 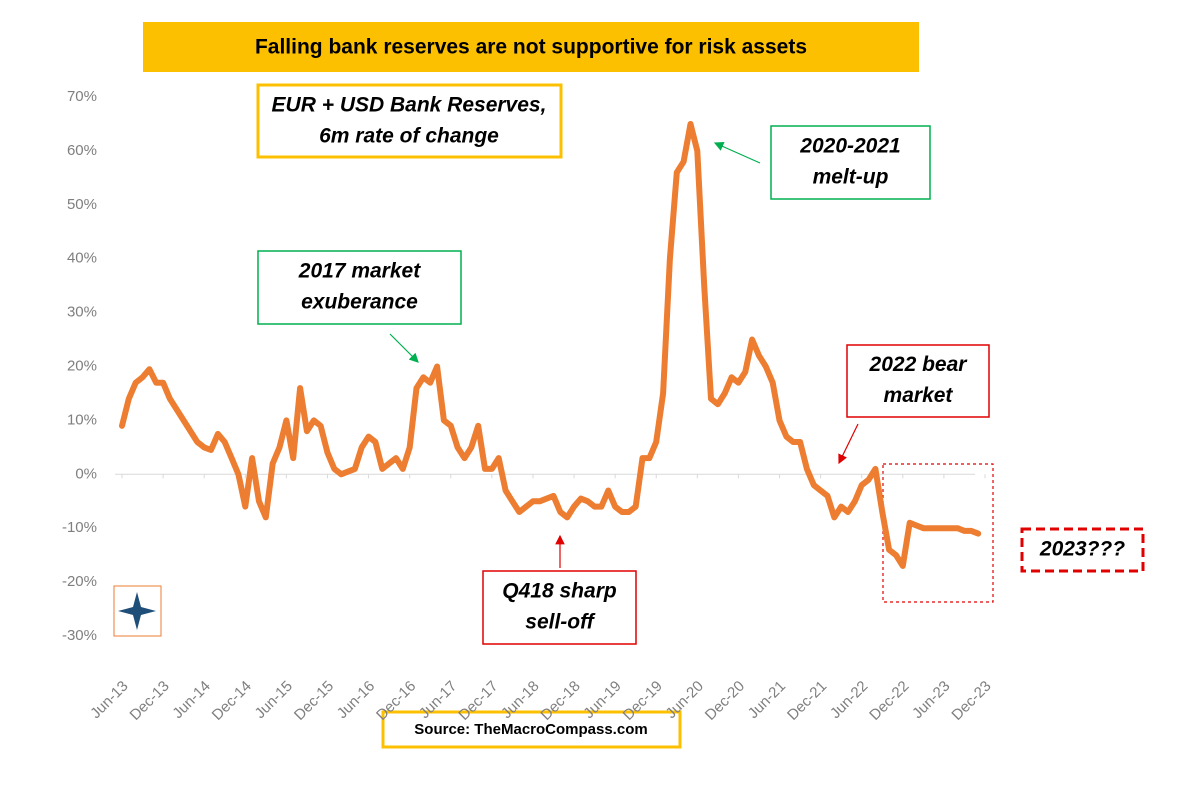 I want to click on title-box, so click(x=531, y=47).